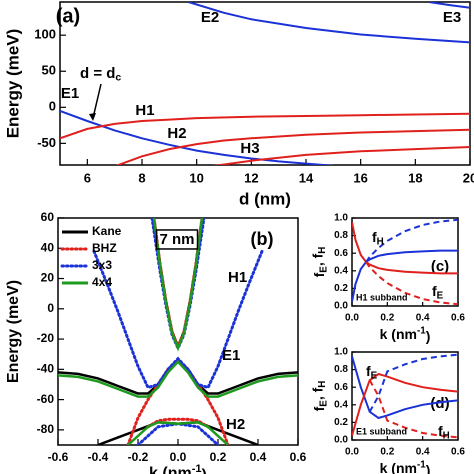 This screenshot has width=474, height=474. Describe the element at coordinates (352, 318) in the screenshot. I see `x-tick-label: 0.0` at that location.